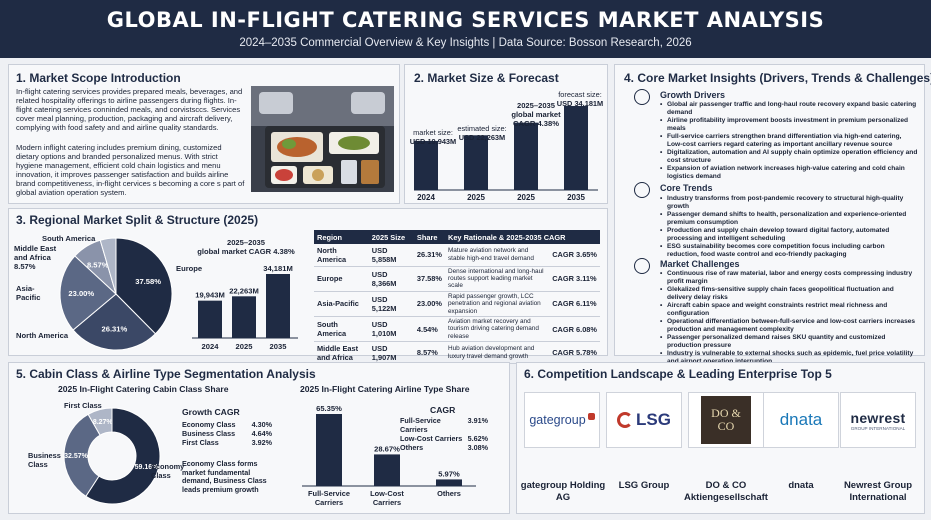  I want to click on logo-newrest: newrest GROUP INTERNATIONAL, so click(878, 420).